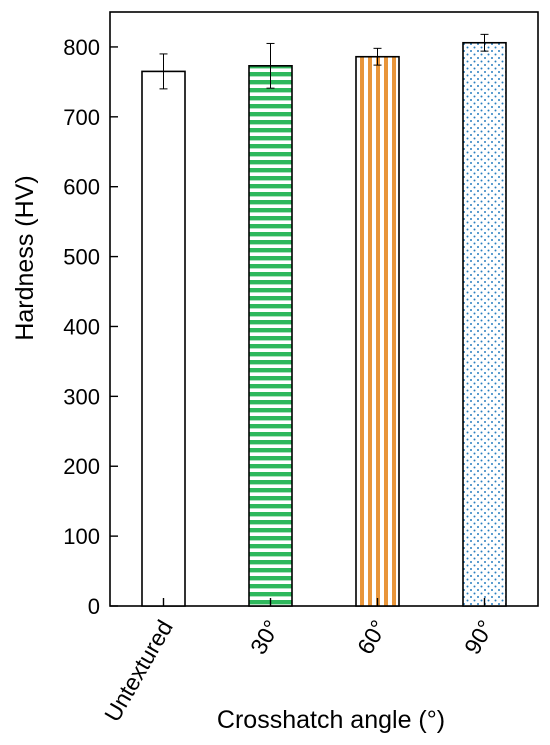  I want to click on x-tick-label: Untextured, so click(138, 671).